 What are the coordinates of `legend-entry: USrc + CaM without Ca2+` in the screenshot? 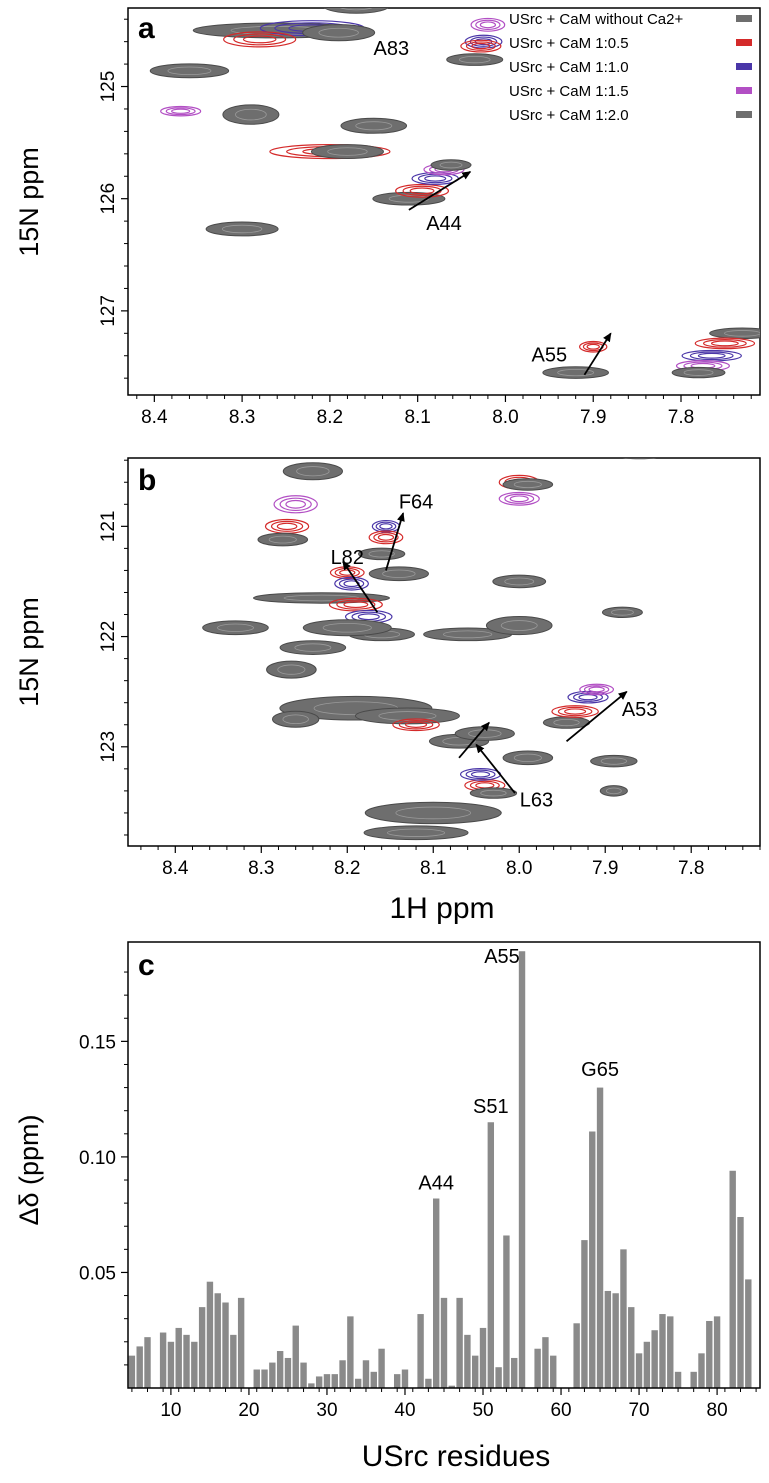 It's located at (630, 19).